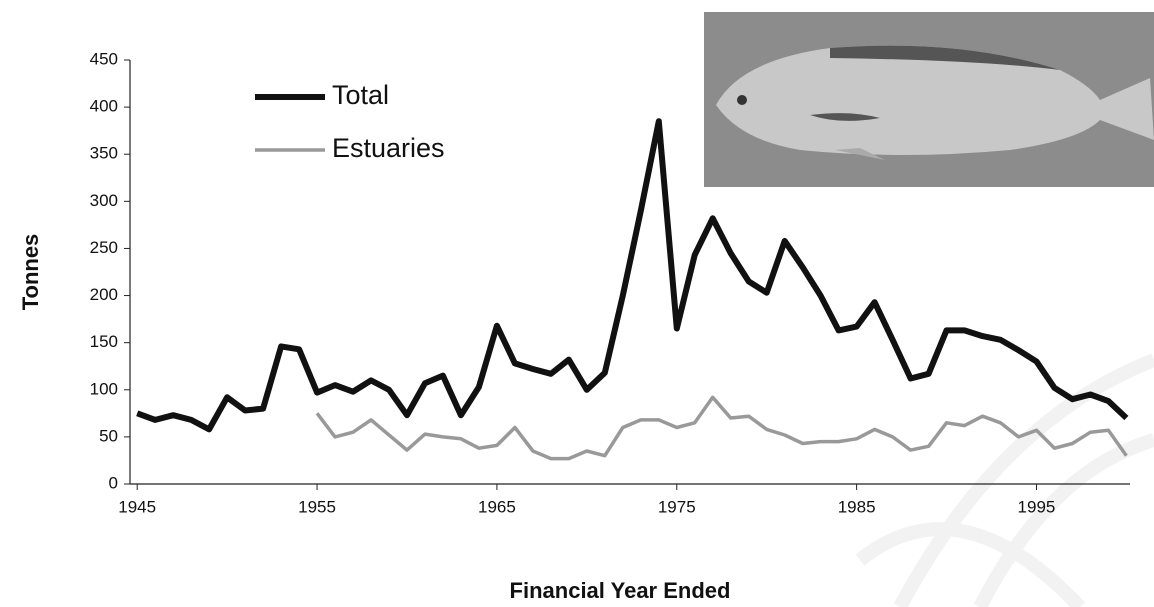  Describe the element at coordinates (360, 95) in the screenshot. I see `legend-label: Total` at that location.